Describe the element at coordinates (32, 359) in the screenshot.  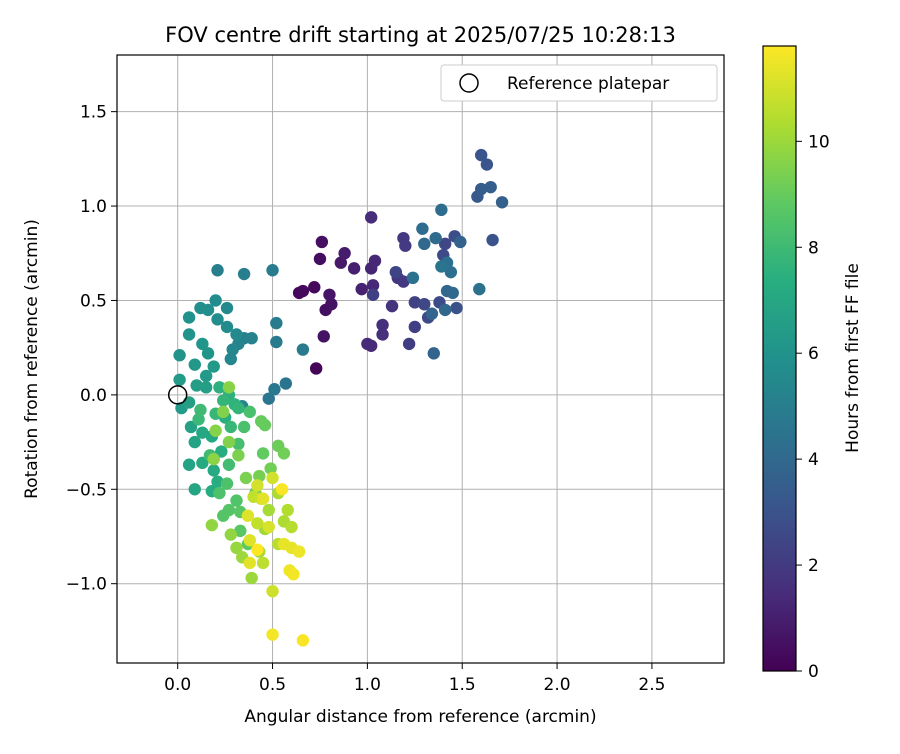
I see `y-axis-label: Rotation from reference (arcmin)` at that location.